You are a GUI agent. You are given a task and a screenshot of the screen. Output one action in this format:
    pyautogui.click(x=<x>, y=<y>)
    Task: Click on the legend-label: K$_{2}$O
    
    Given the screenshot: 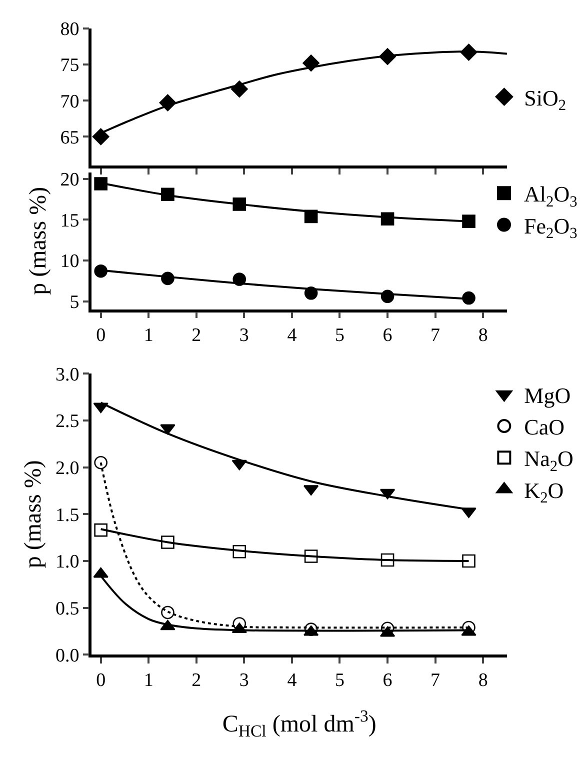 What is the action you would take?
    pyautogui.click(x=544, y=492)
    